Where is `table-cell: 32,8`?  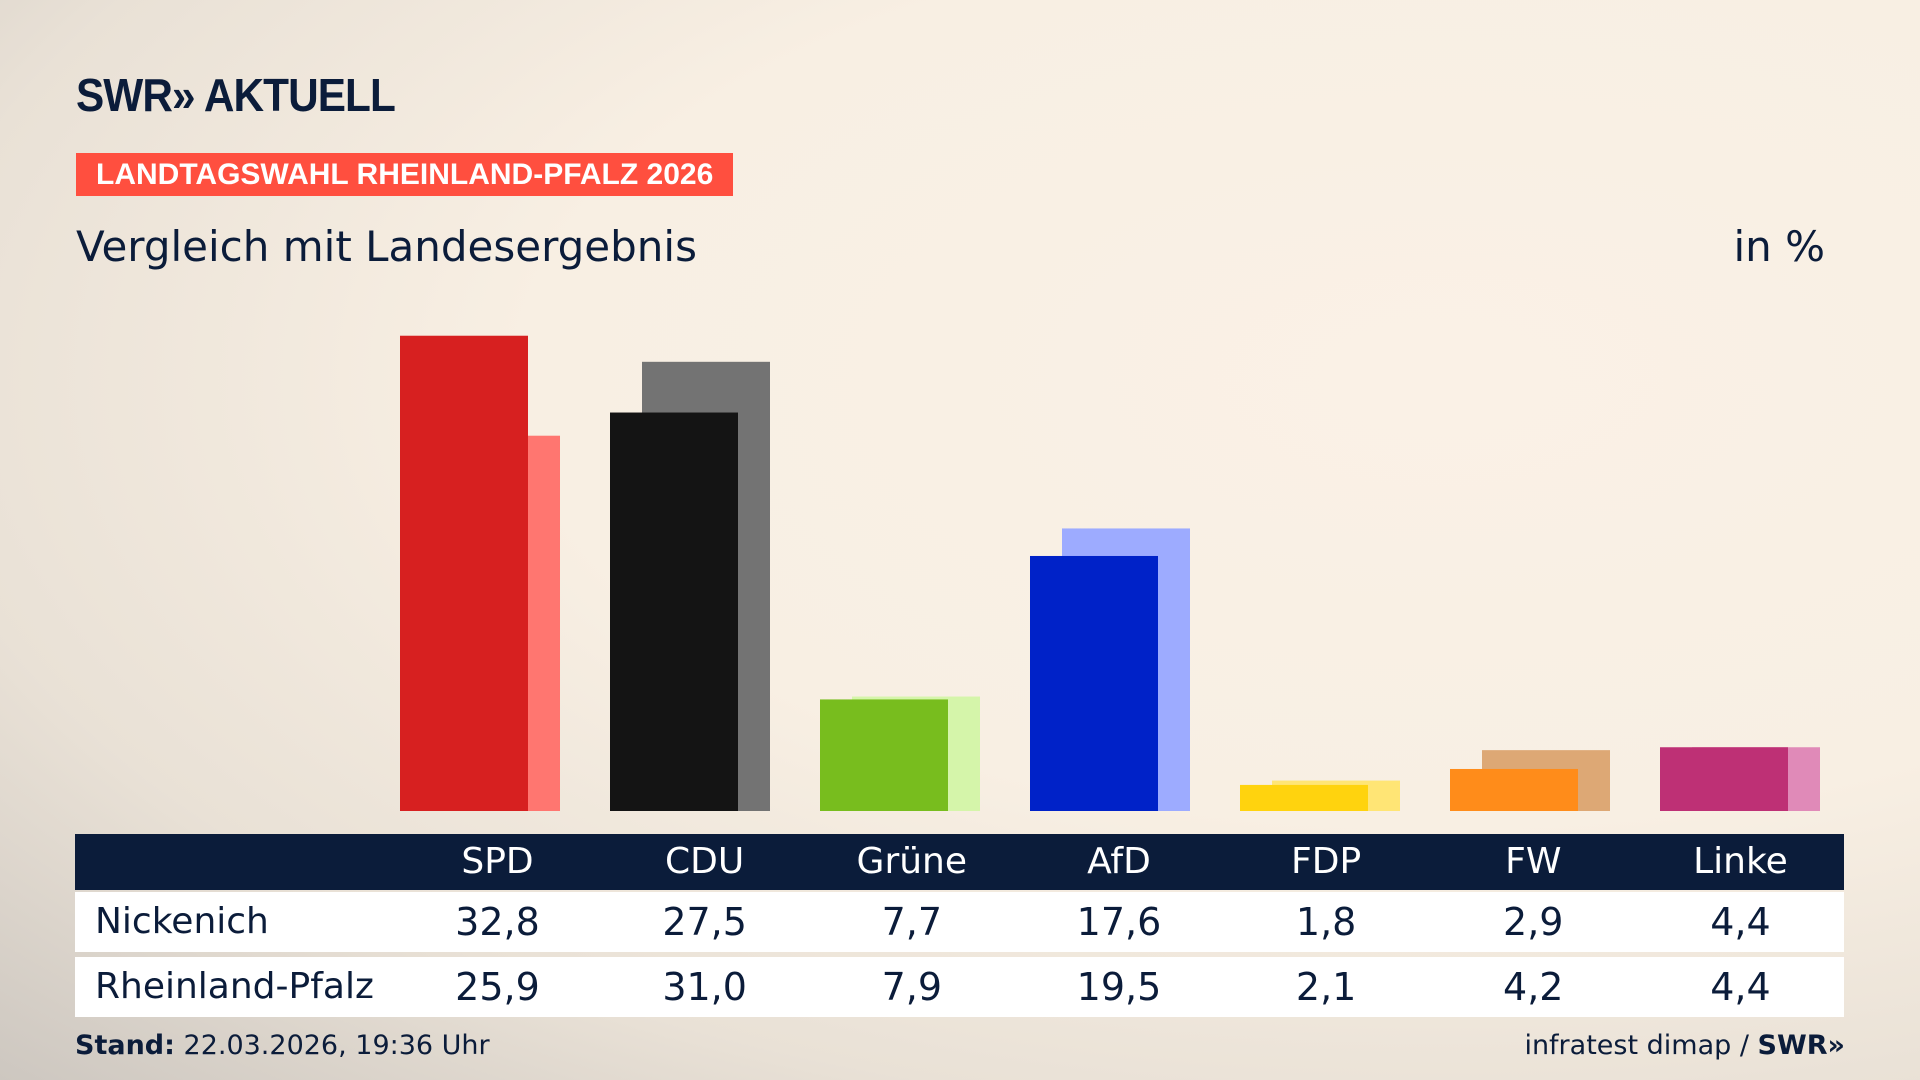 table-cell: 32,8 is located at coordinates (497, 922).